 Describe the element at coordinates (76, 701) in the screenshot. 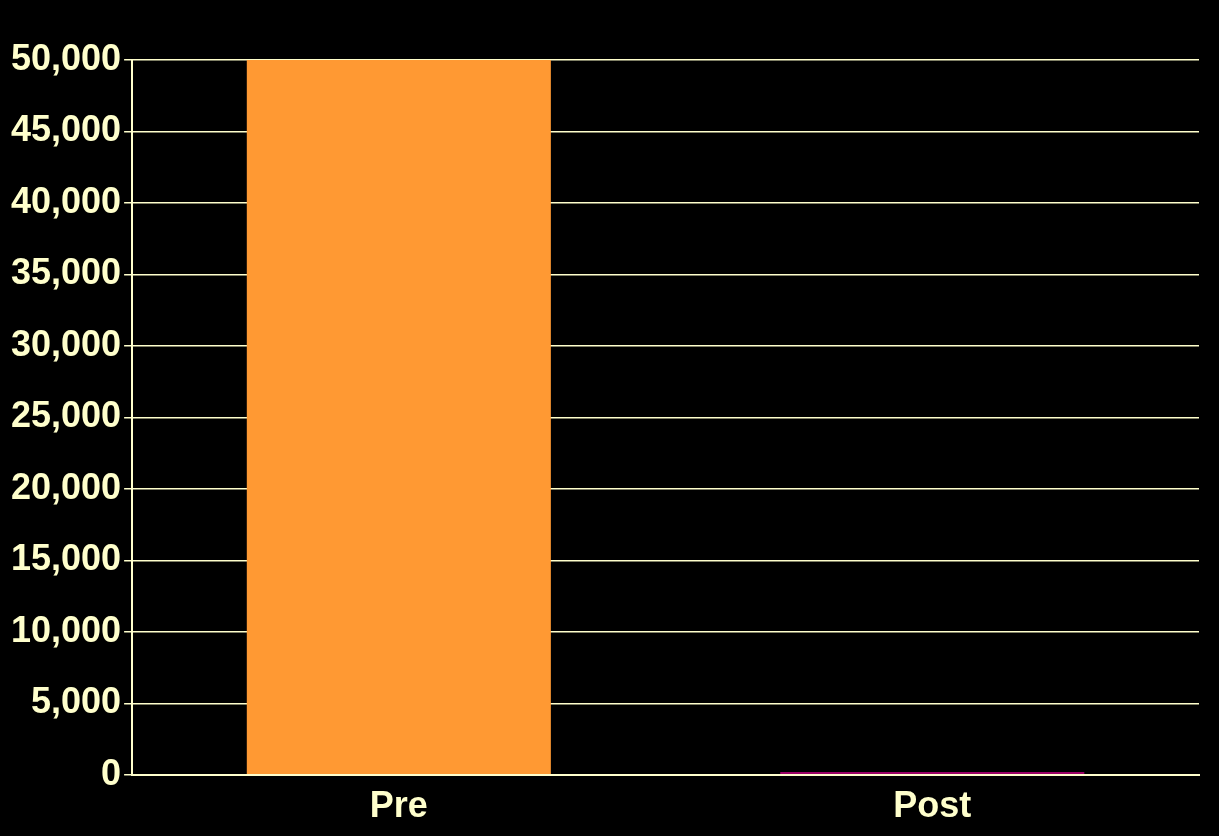

I see `y-tick-label: 5,000` at that location.